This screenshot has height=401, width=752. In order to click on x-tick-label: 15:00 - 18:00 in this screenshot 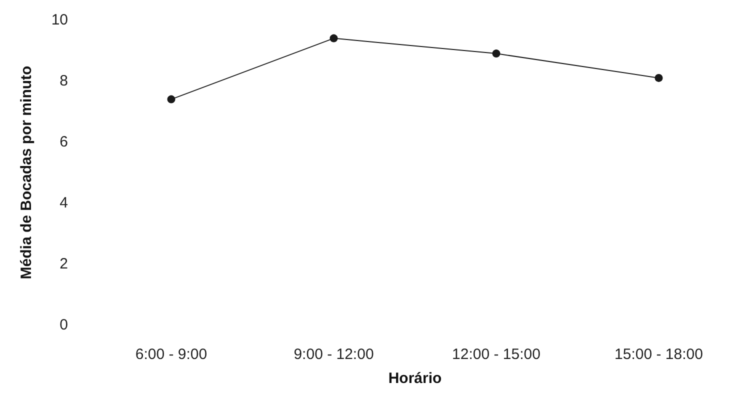, I will do `click(658, 354)`.